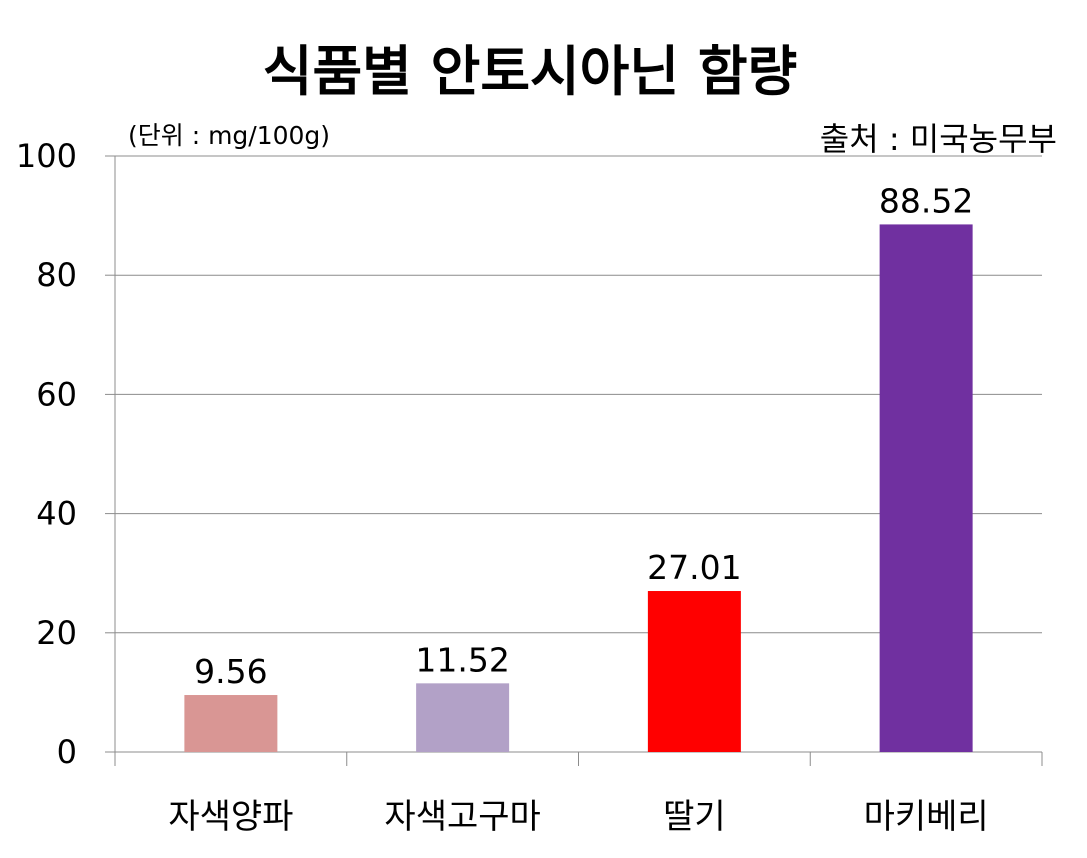 This screenshot has height=858, width=1087. What do you see at coordinates (938, 139) in the screenshot?
I see `source-note: 출처 : 미국농무부` at bounding box center [938, 139].